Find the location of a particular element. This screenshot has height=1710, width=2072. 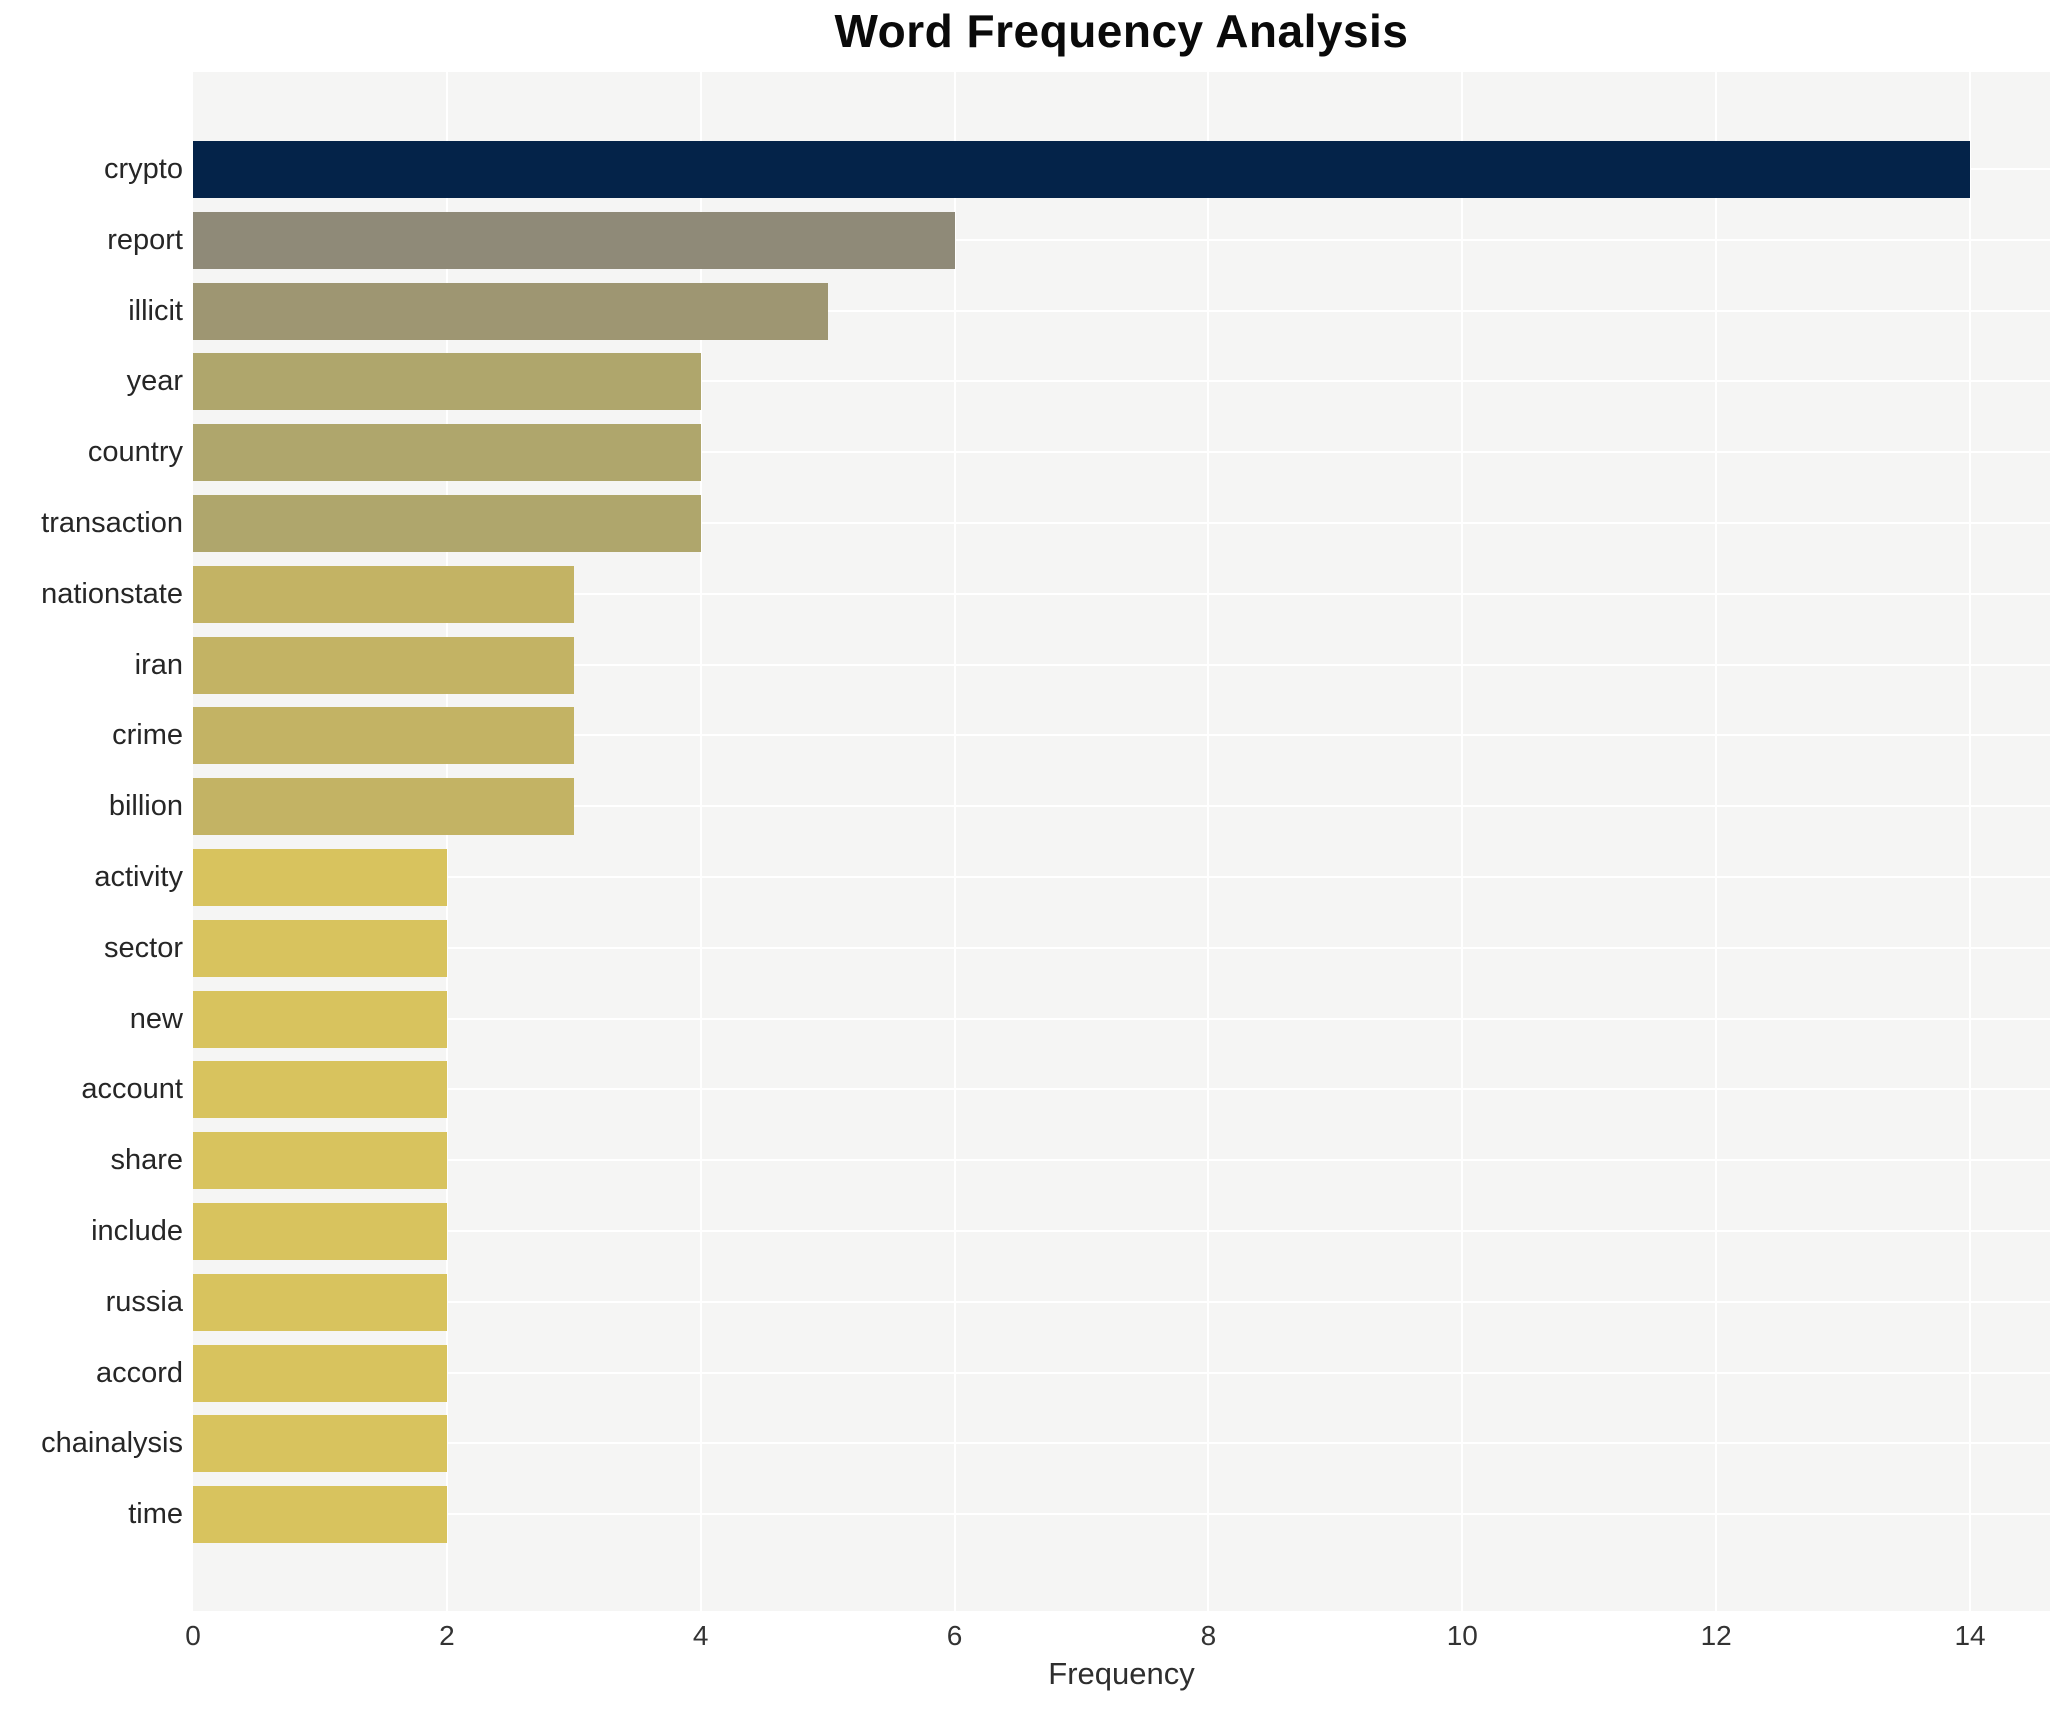

bar-row: russia is located at coordinates (1025, 1309).